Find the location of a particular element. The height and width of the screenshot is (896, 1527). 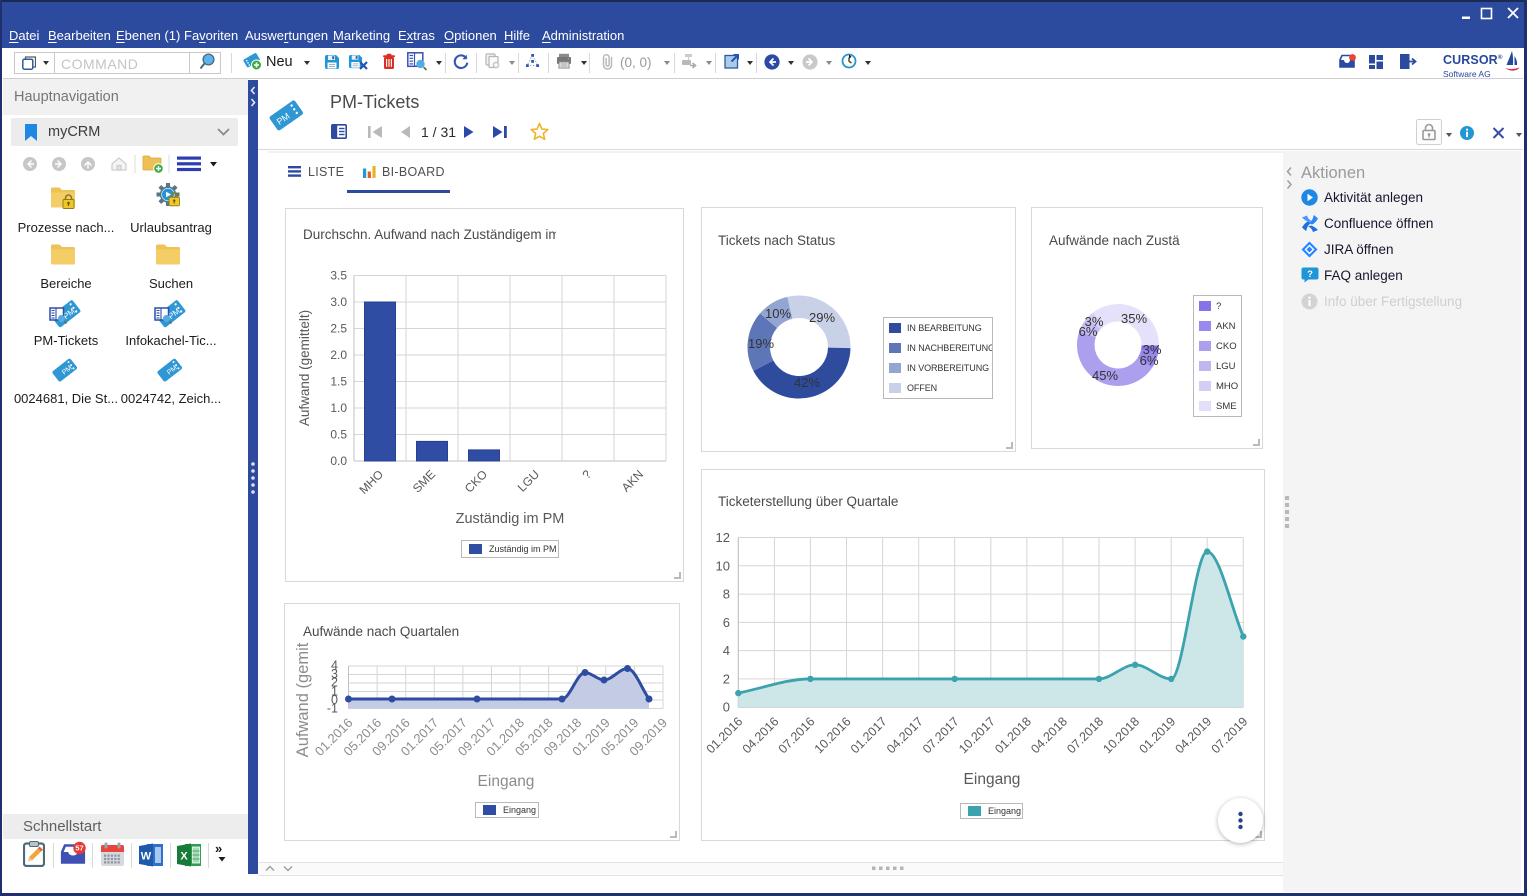

svg-text: X is located at coordinates (184, 857).